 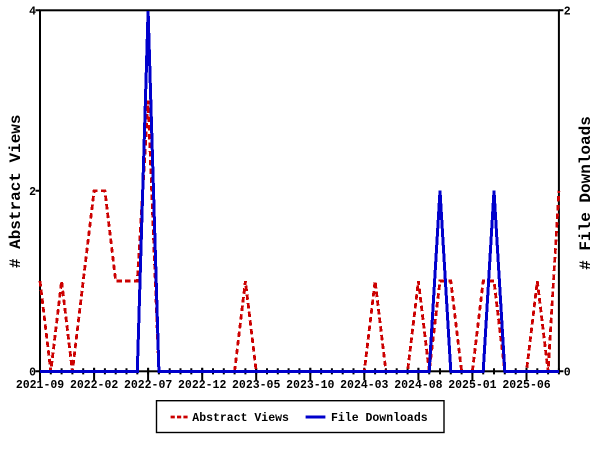 What do you see at coordinates (148, 385) in the screenshot?
I see `svg-text: 2022-07` at bounding box center [148, 385].